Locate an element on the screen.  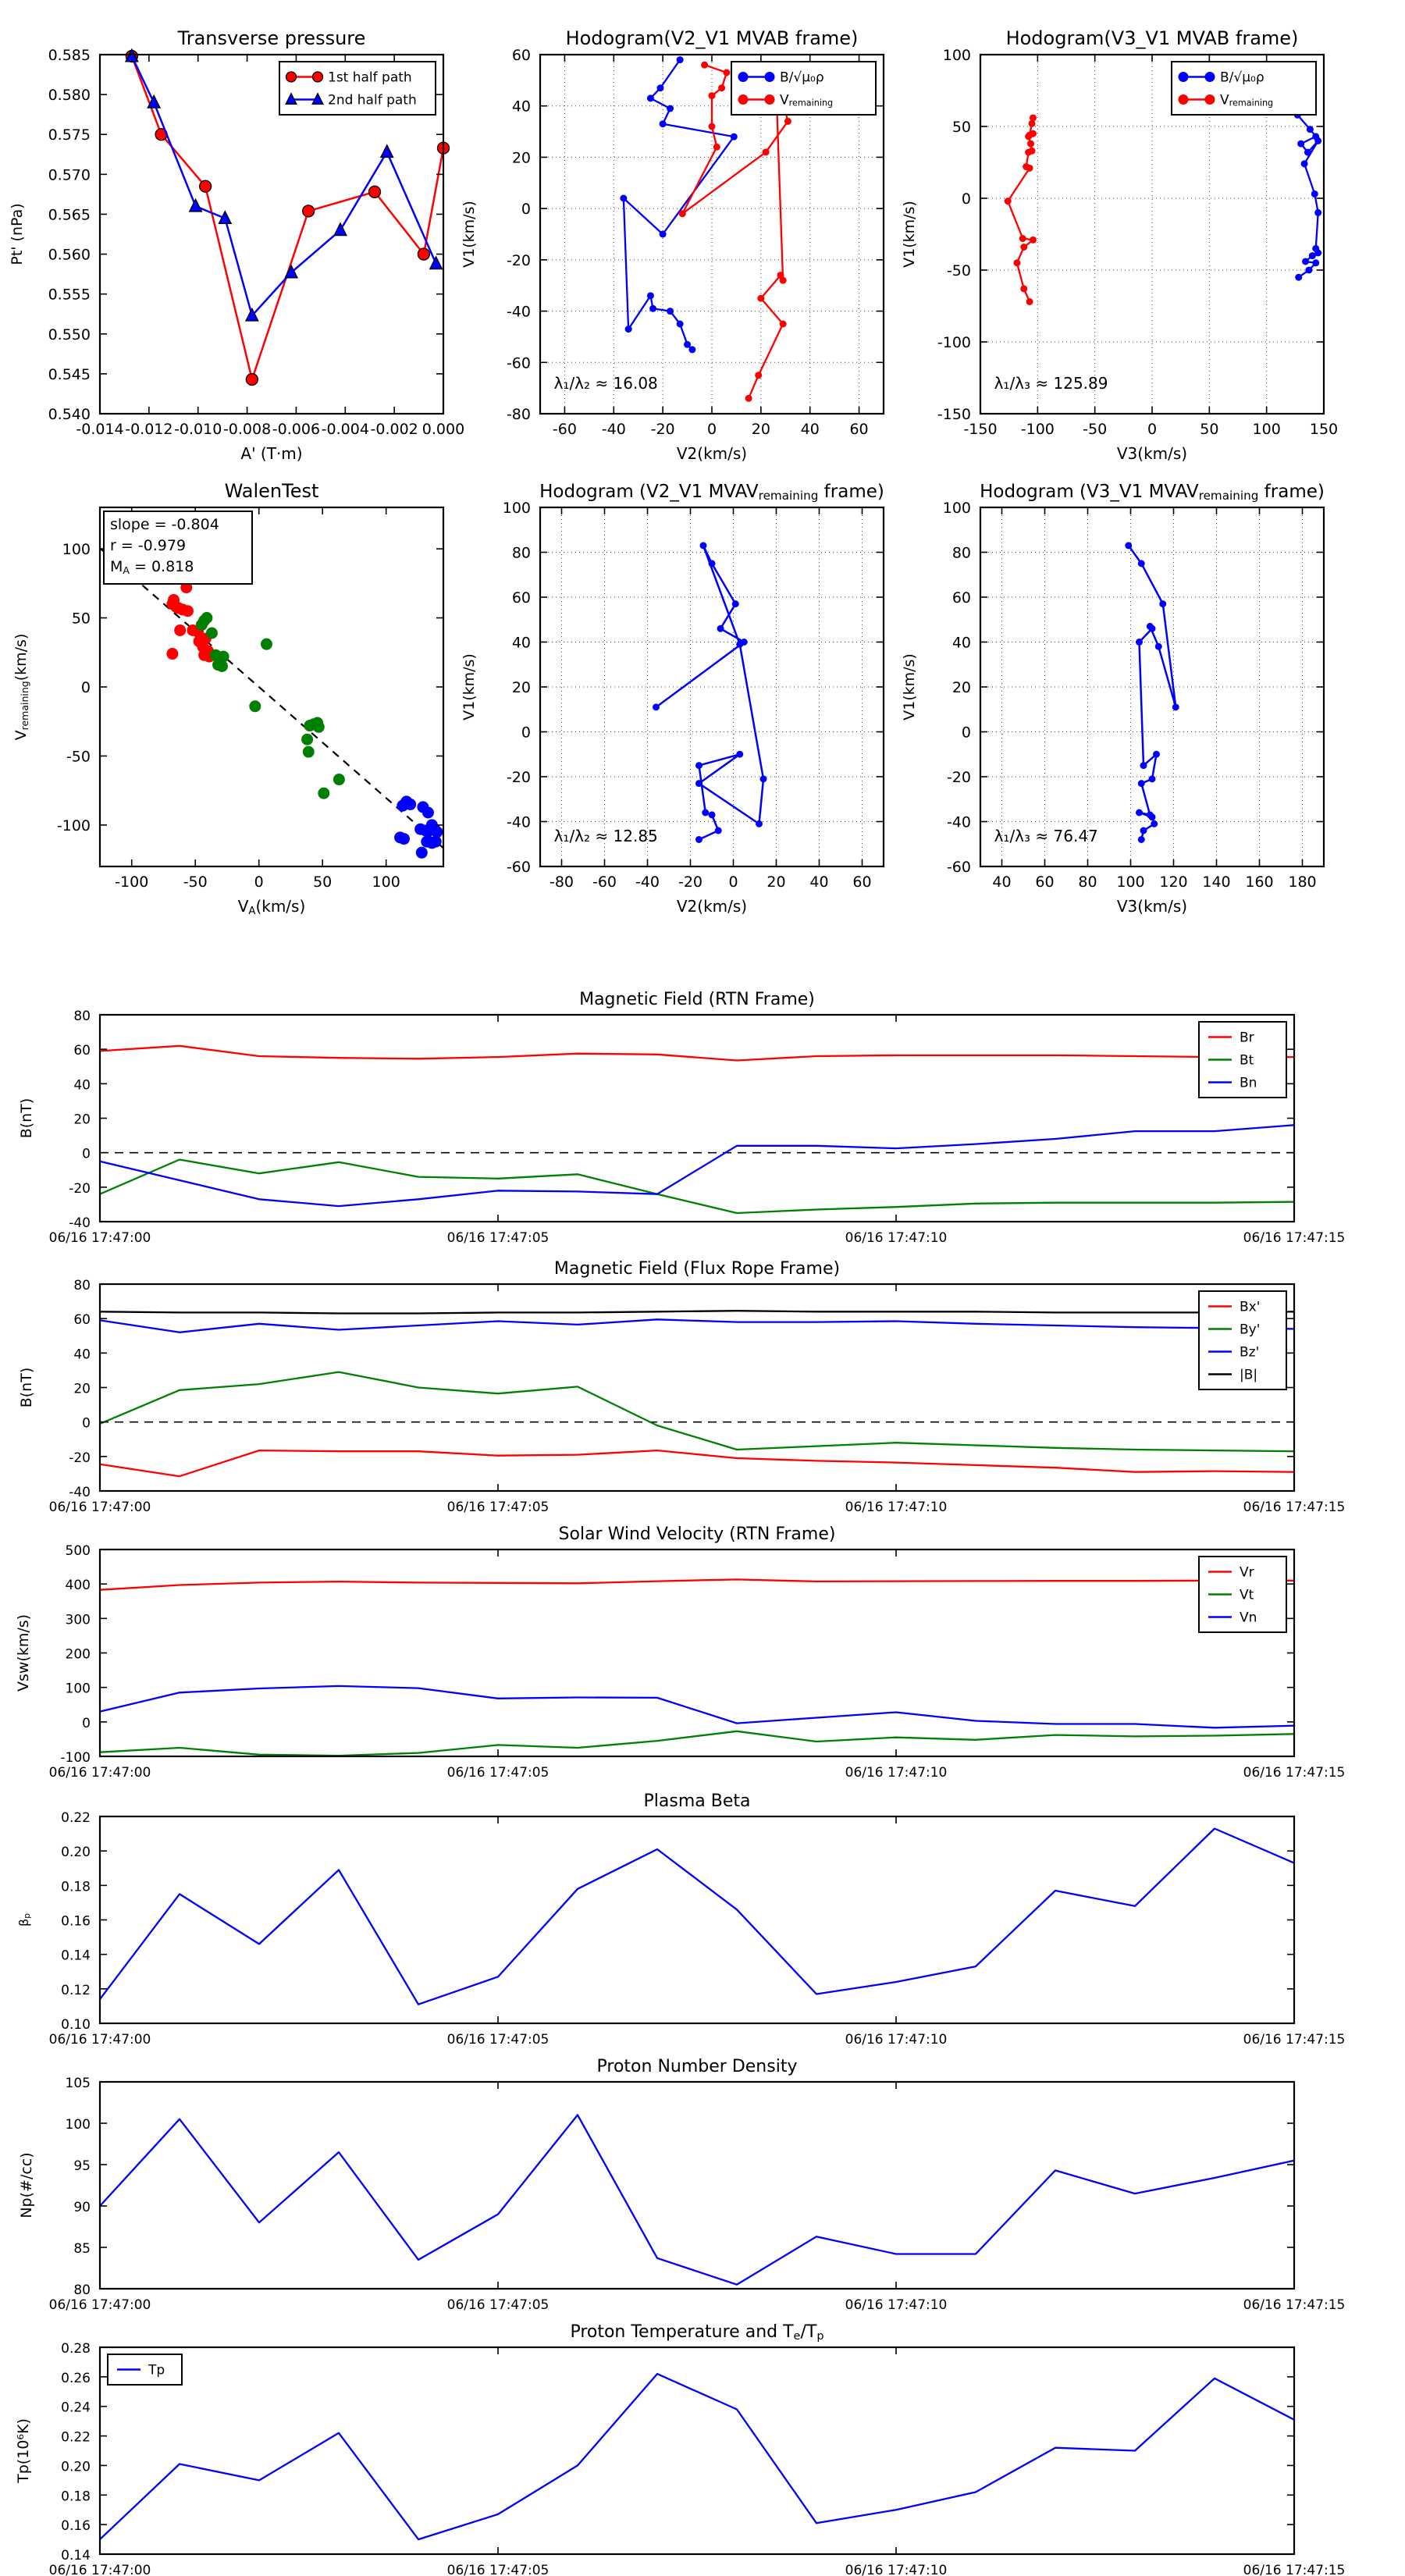
svg-text: 2nd half path is located at coordinates (373, 101).